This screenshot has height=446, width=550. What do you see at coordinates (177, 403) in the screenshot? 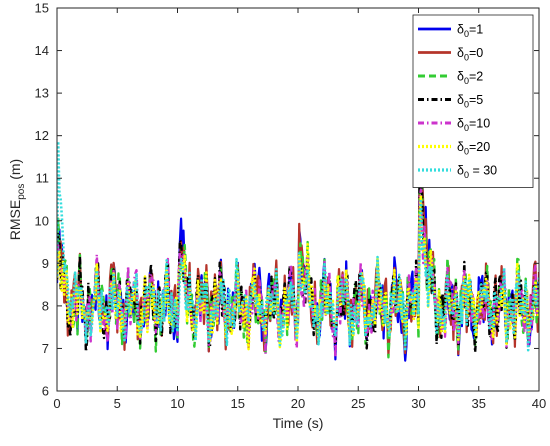
I see `x-tick-label: 10` at bounding box center [177, 403].